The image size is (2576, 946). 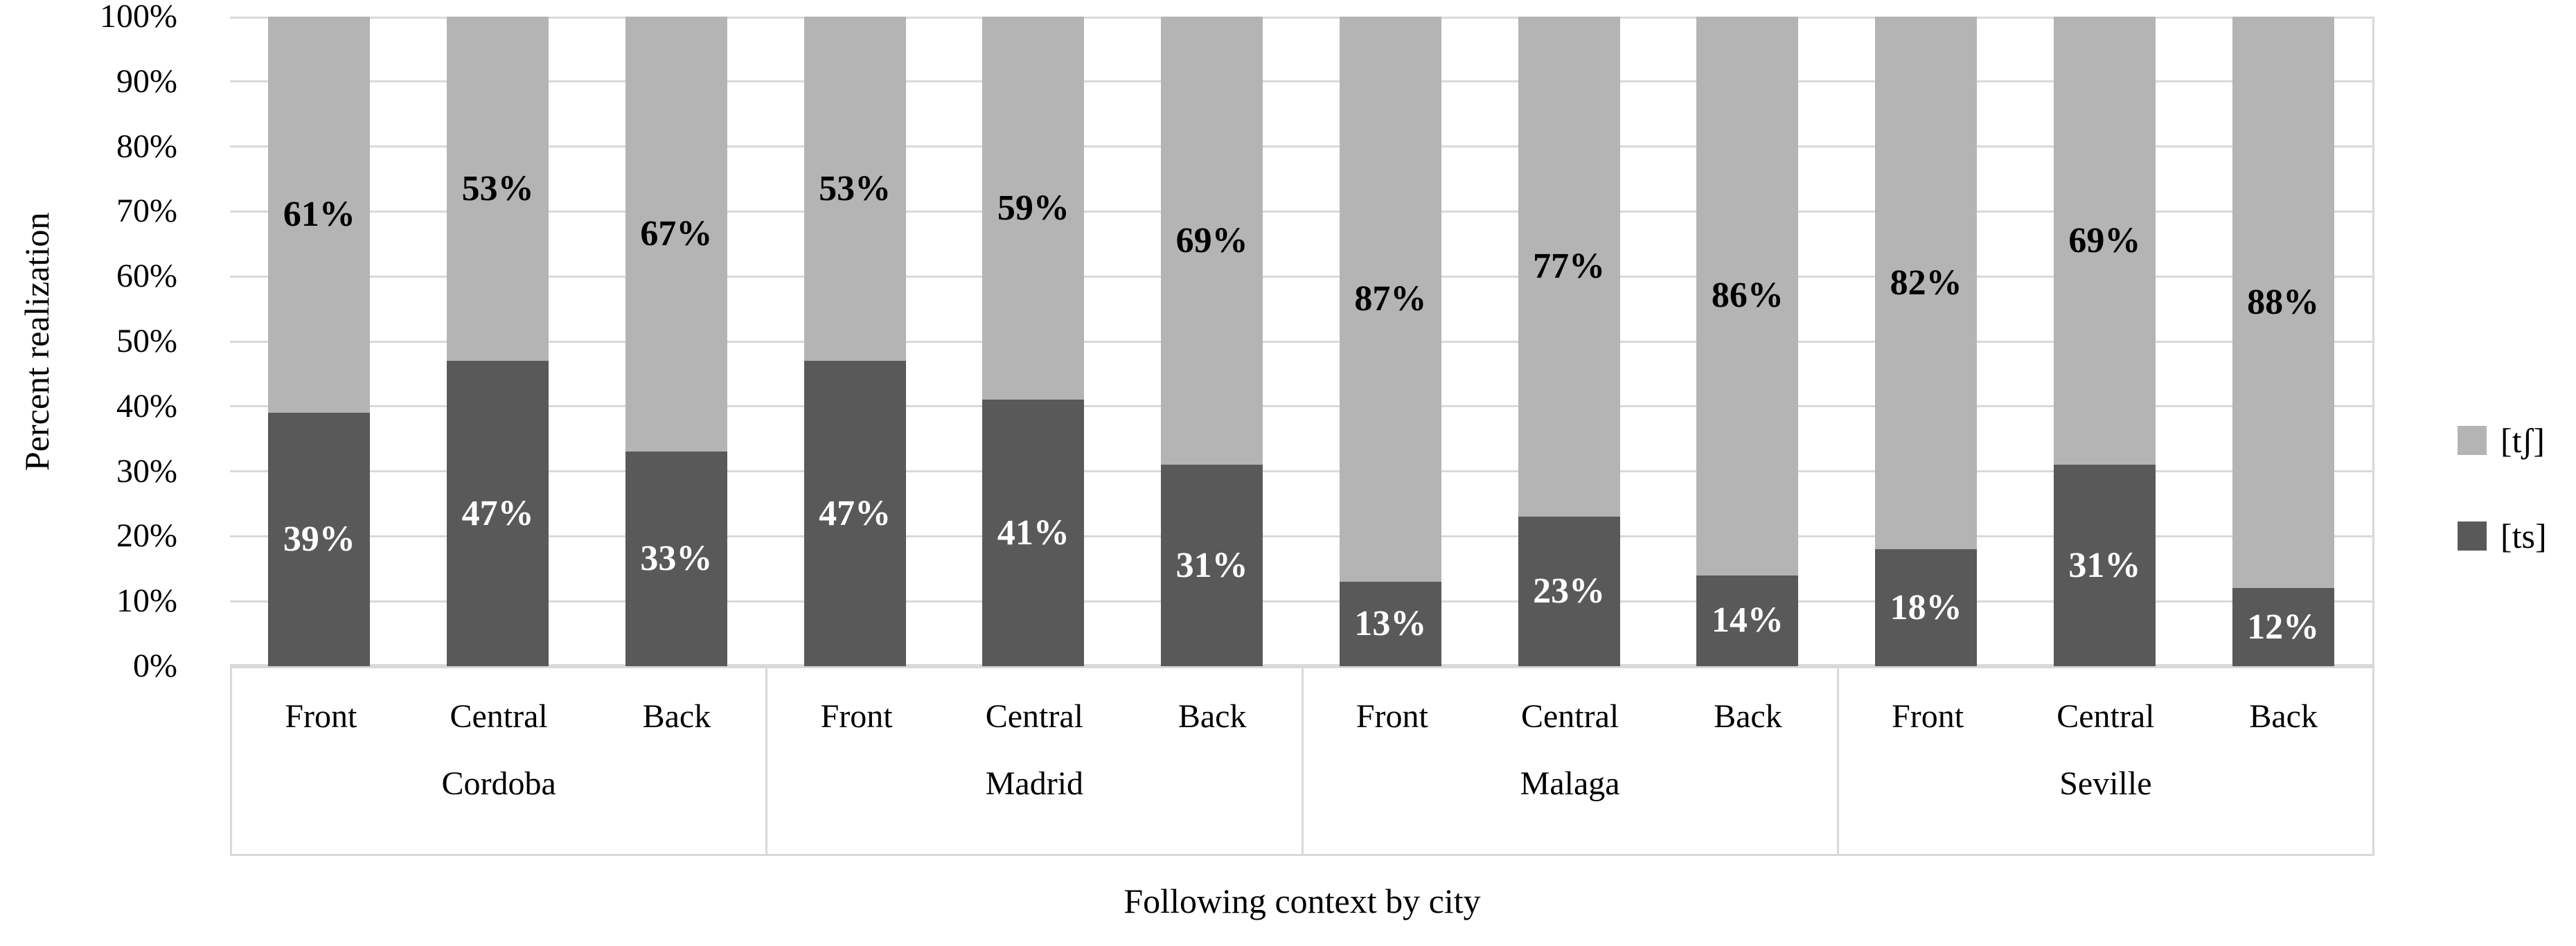 I want to click on bar-group-seville: 82% 18% 69% 31% 88% 12%, so click(x=2104, y=341).